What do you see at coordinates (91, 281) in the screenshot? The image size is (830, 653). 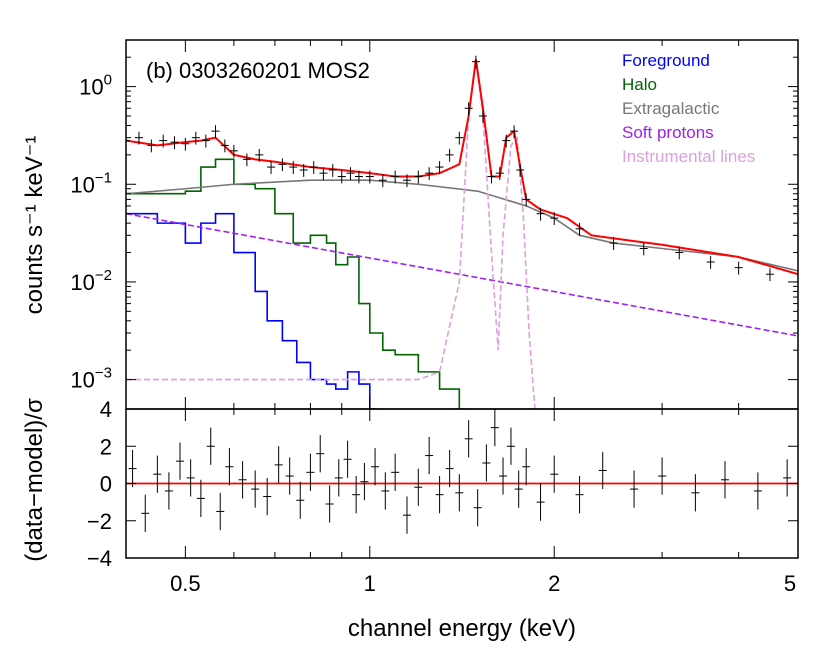 I see `y-tick-label: 10⁻²` at bounding box center [91, 281].